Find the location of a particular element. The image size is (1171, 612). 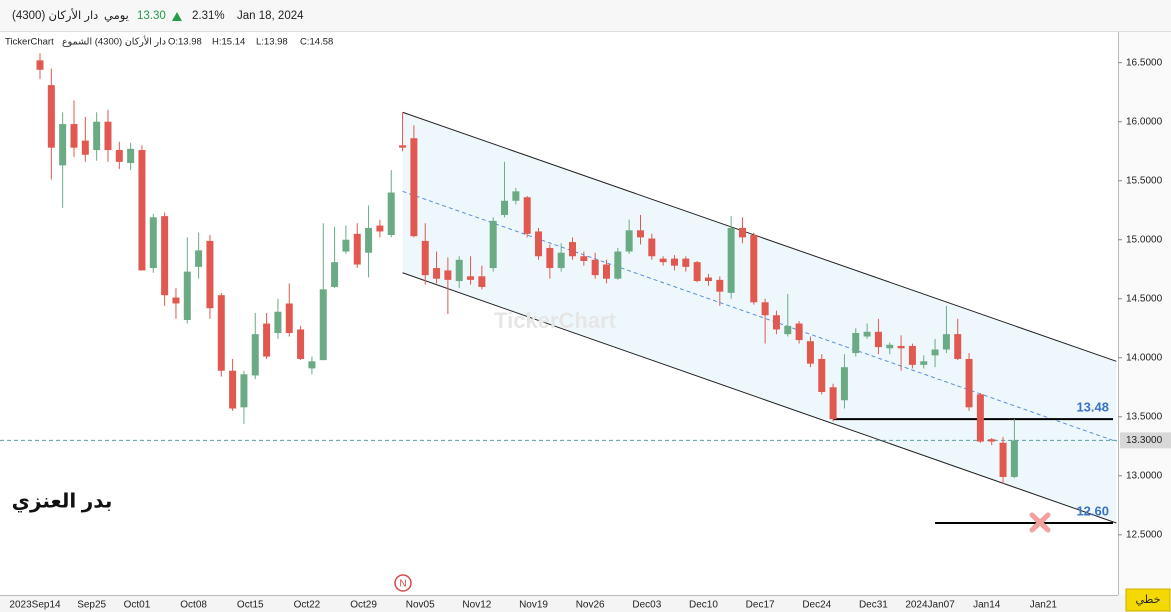

last-price-box is located at coordinates (1145, 440).